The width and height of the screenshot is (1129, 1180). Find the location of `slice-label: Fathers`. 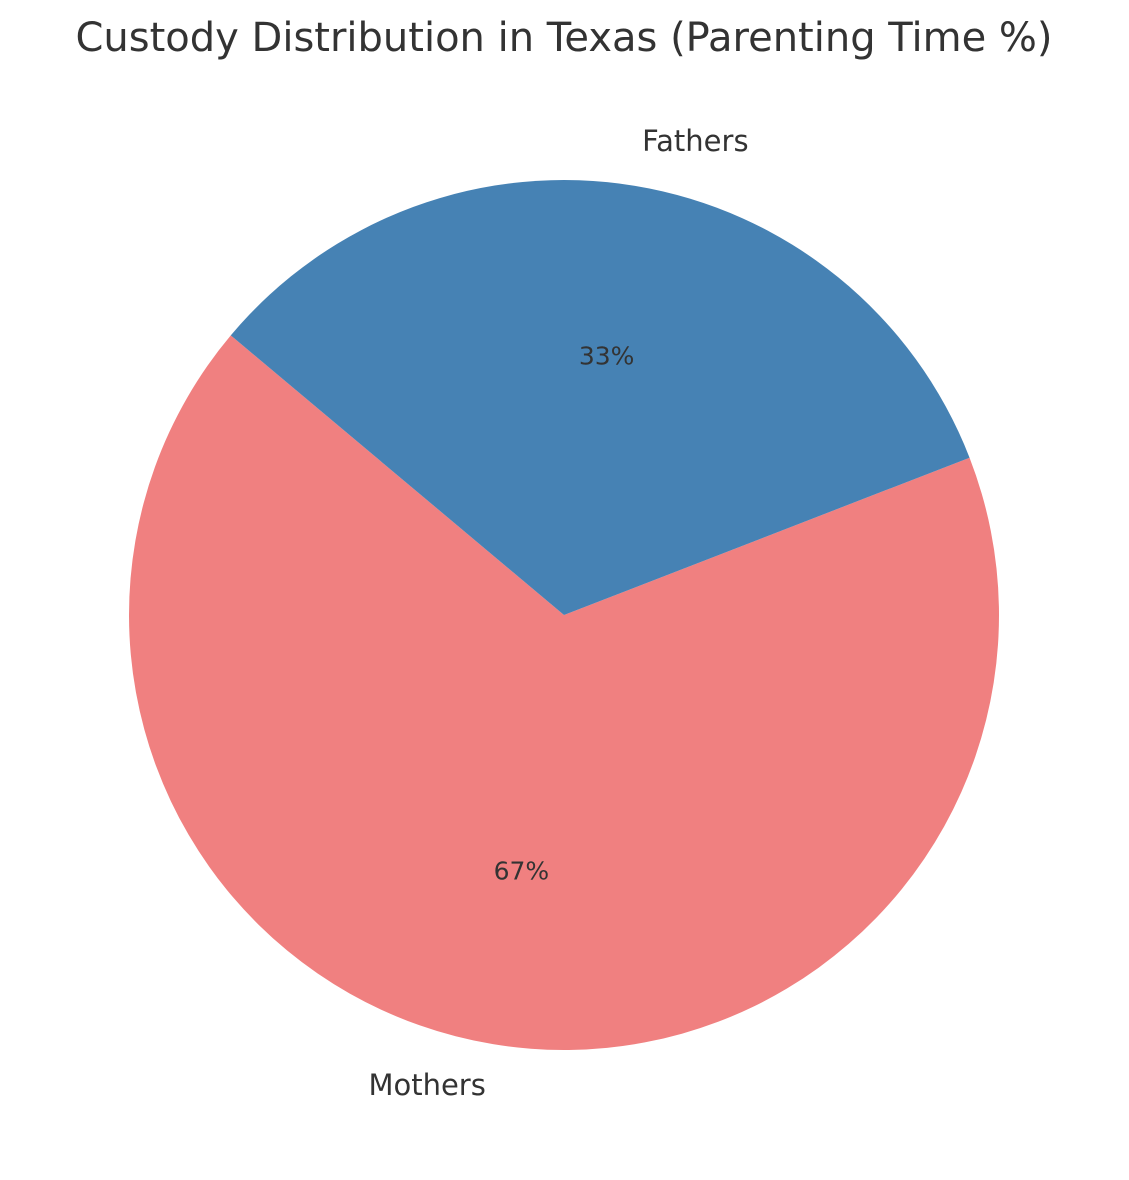

slice-label: Fathers is located at coordinates (695, 141).